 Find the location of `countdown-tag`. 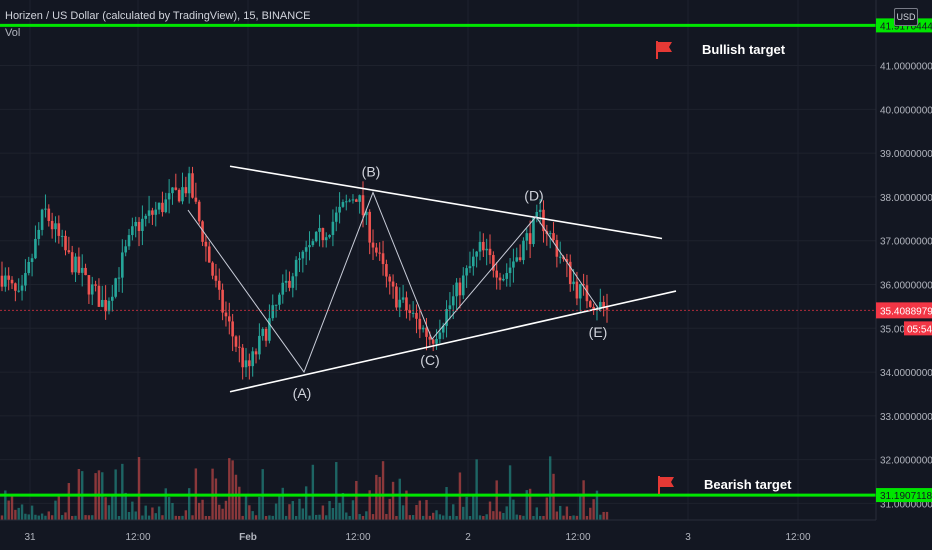

countdown-tag is located at coordinates (918, 328).